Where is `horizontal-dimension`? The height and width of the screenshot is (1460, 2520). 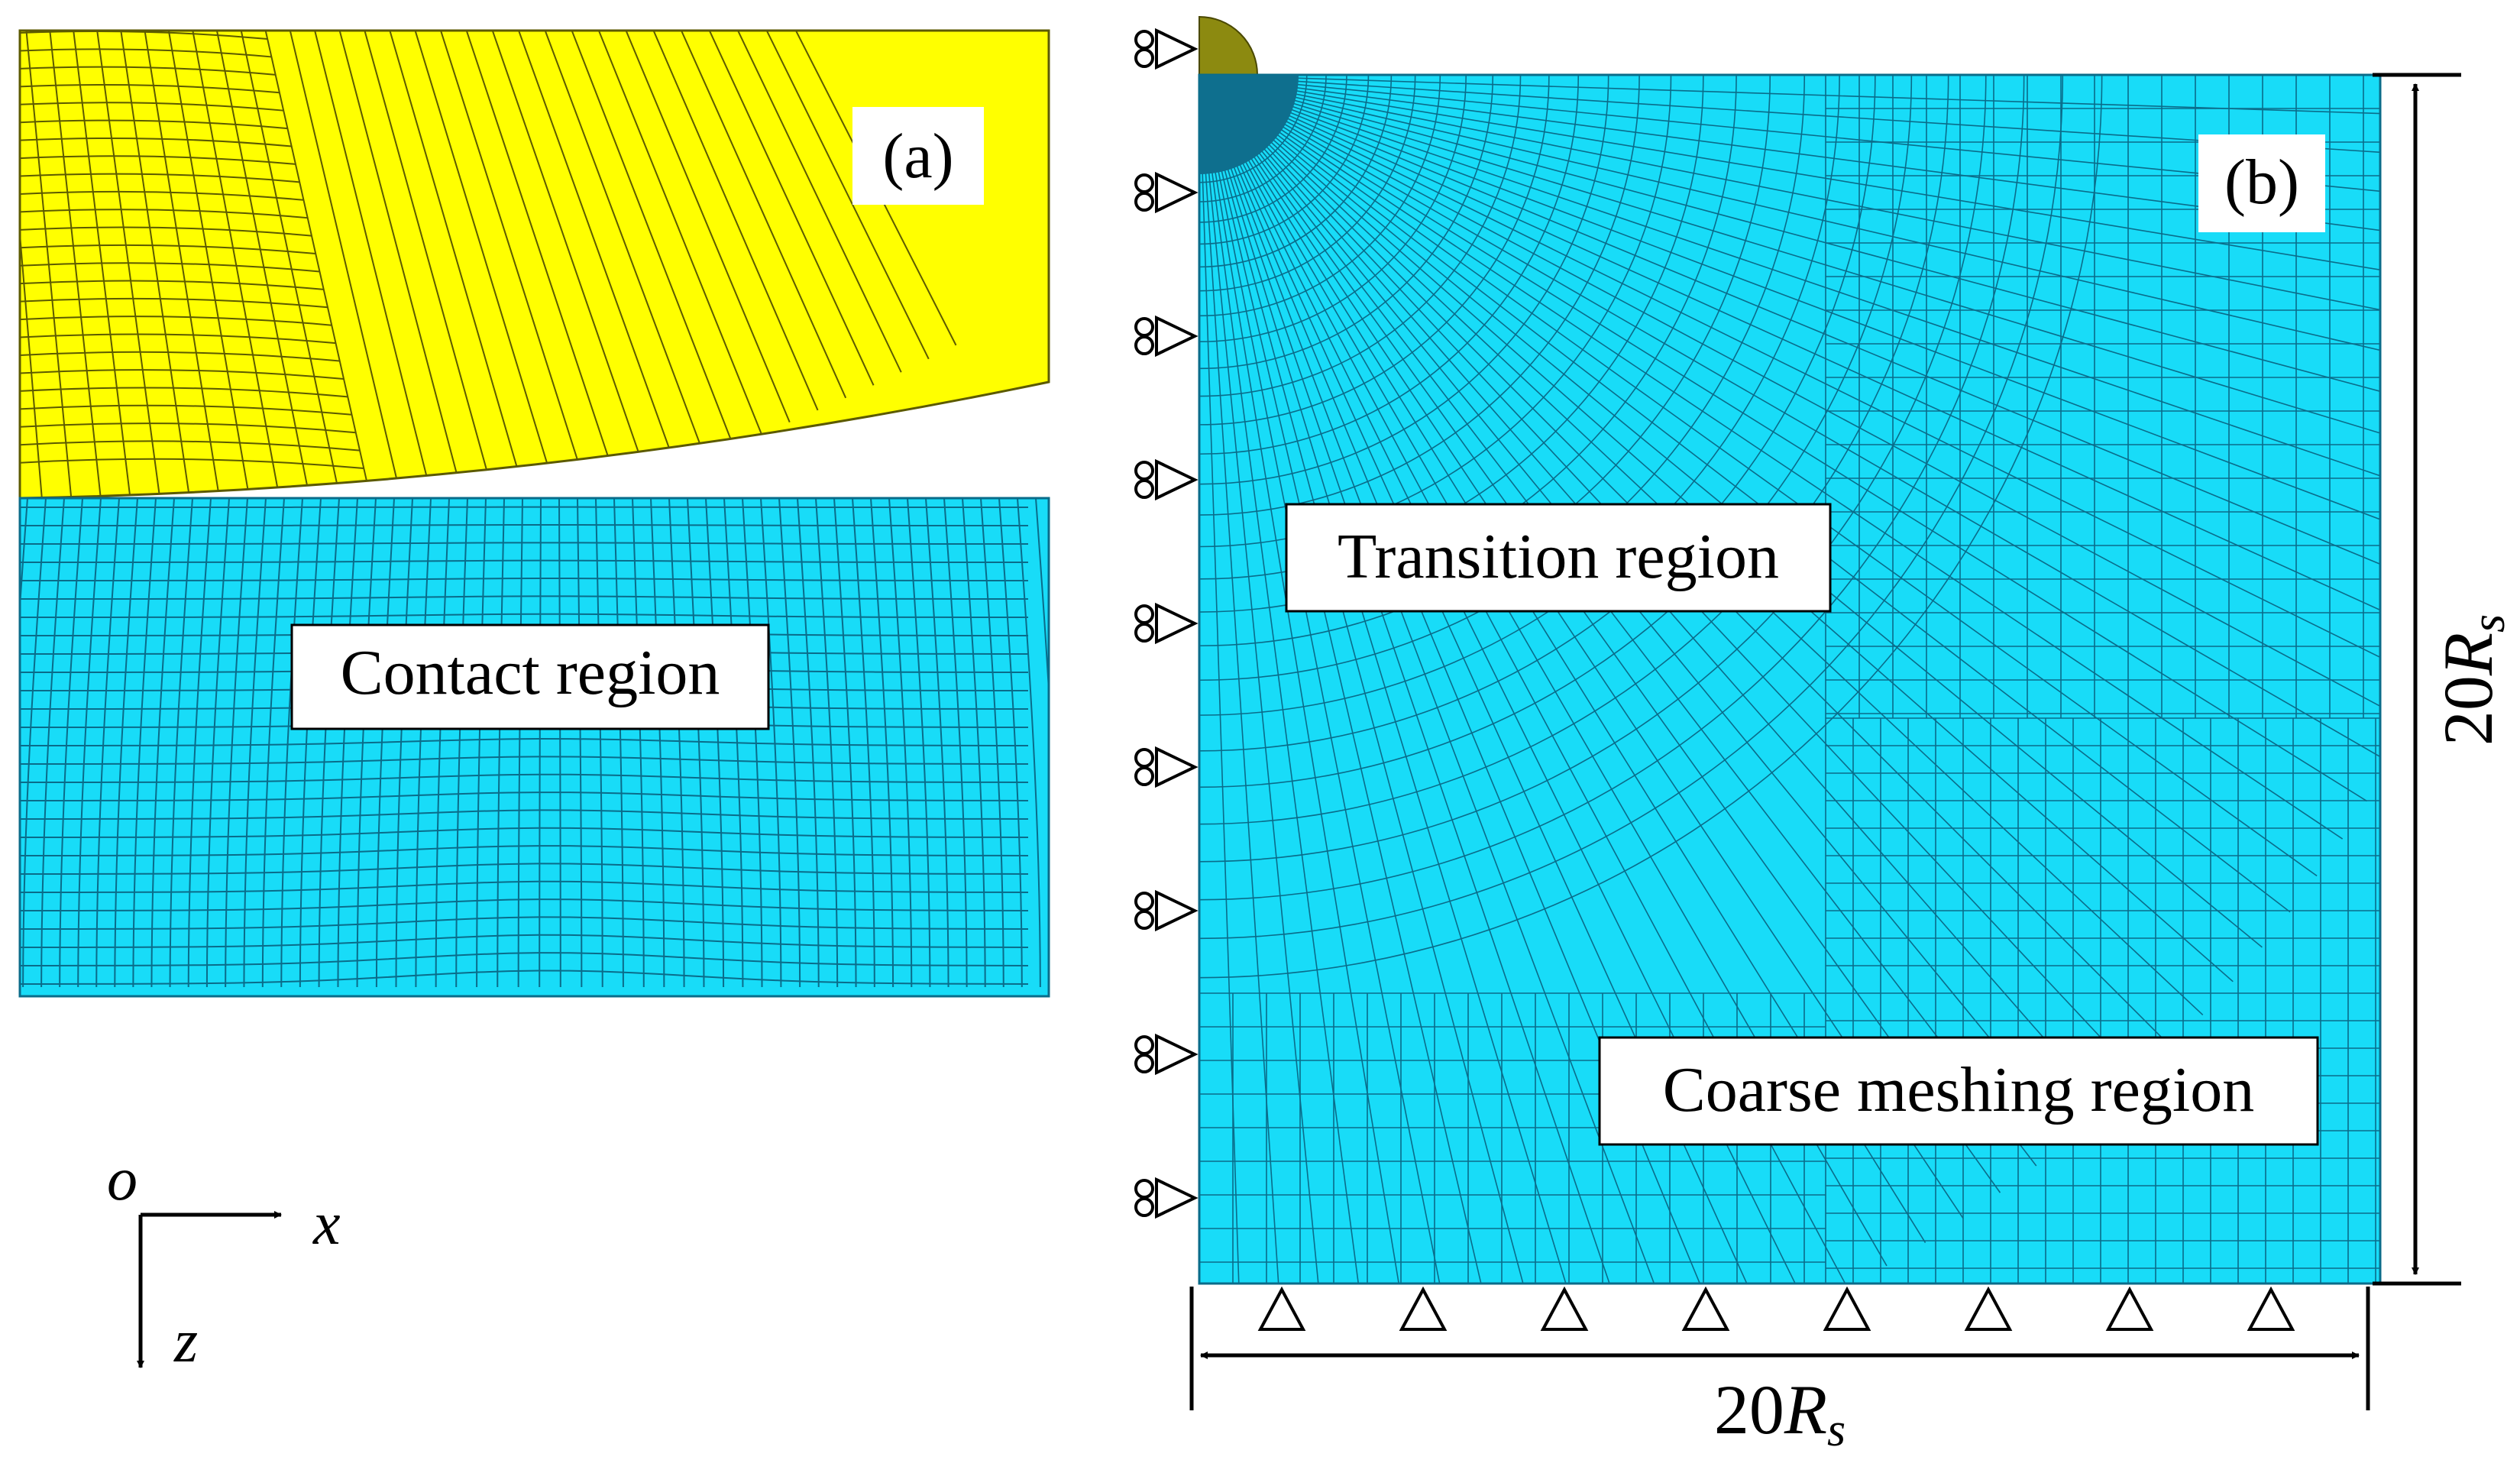
horizontal-dimension is located at coordinates (1780, 1348).